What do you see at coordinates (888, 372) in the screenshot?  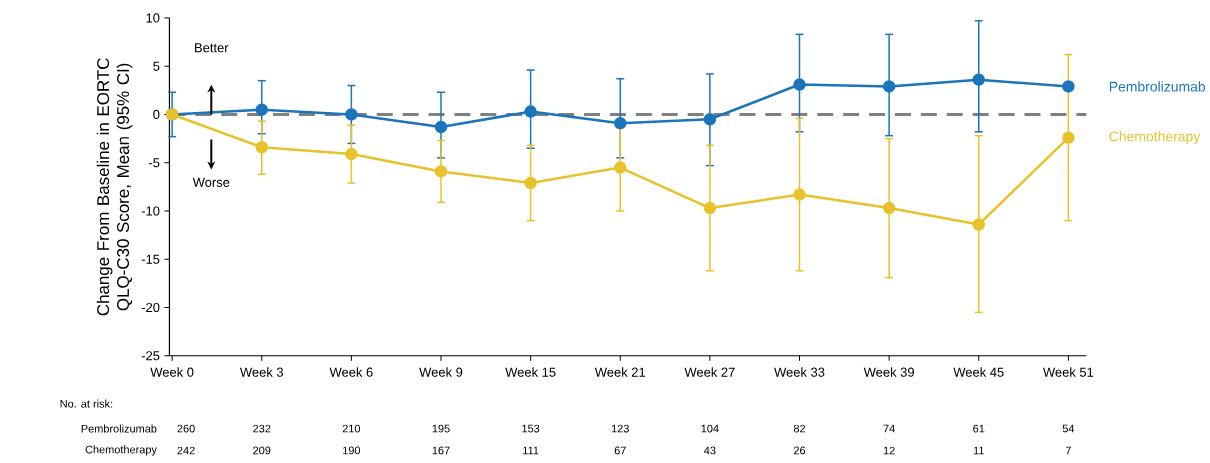 I see `x-tick-label: Week 39` at bounding box center [888, 372].